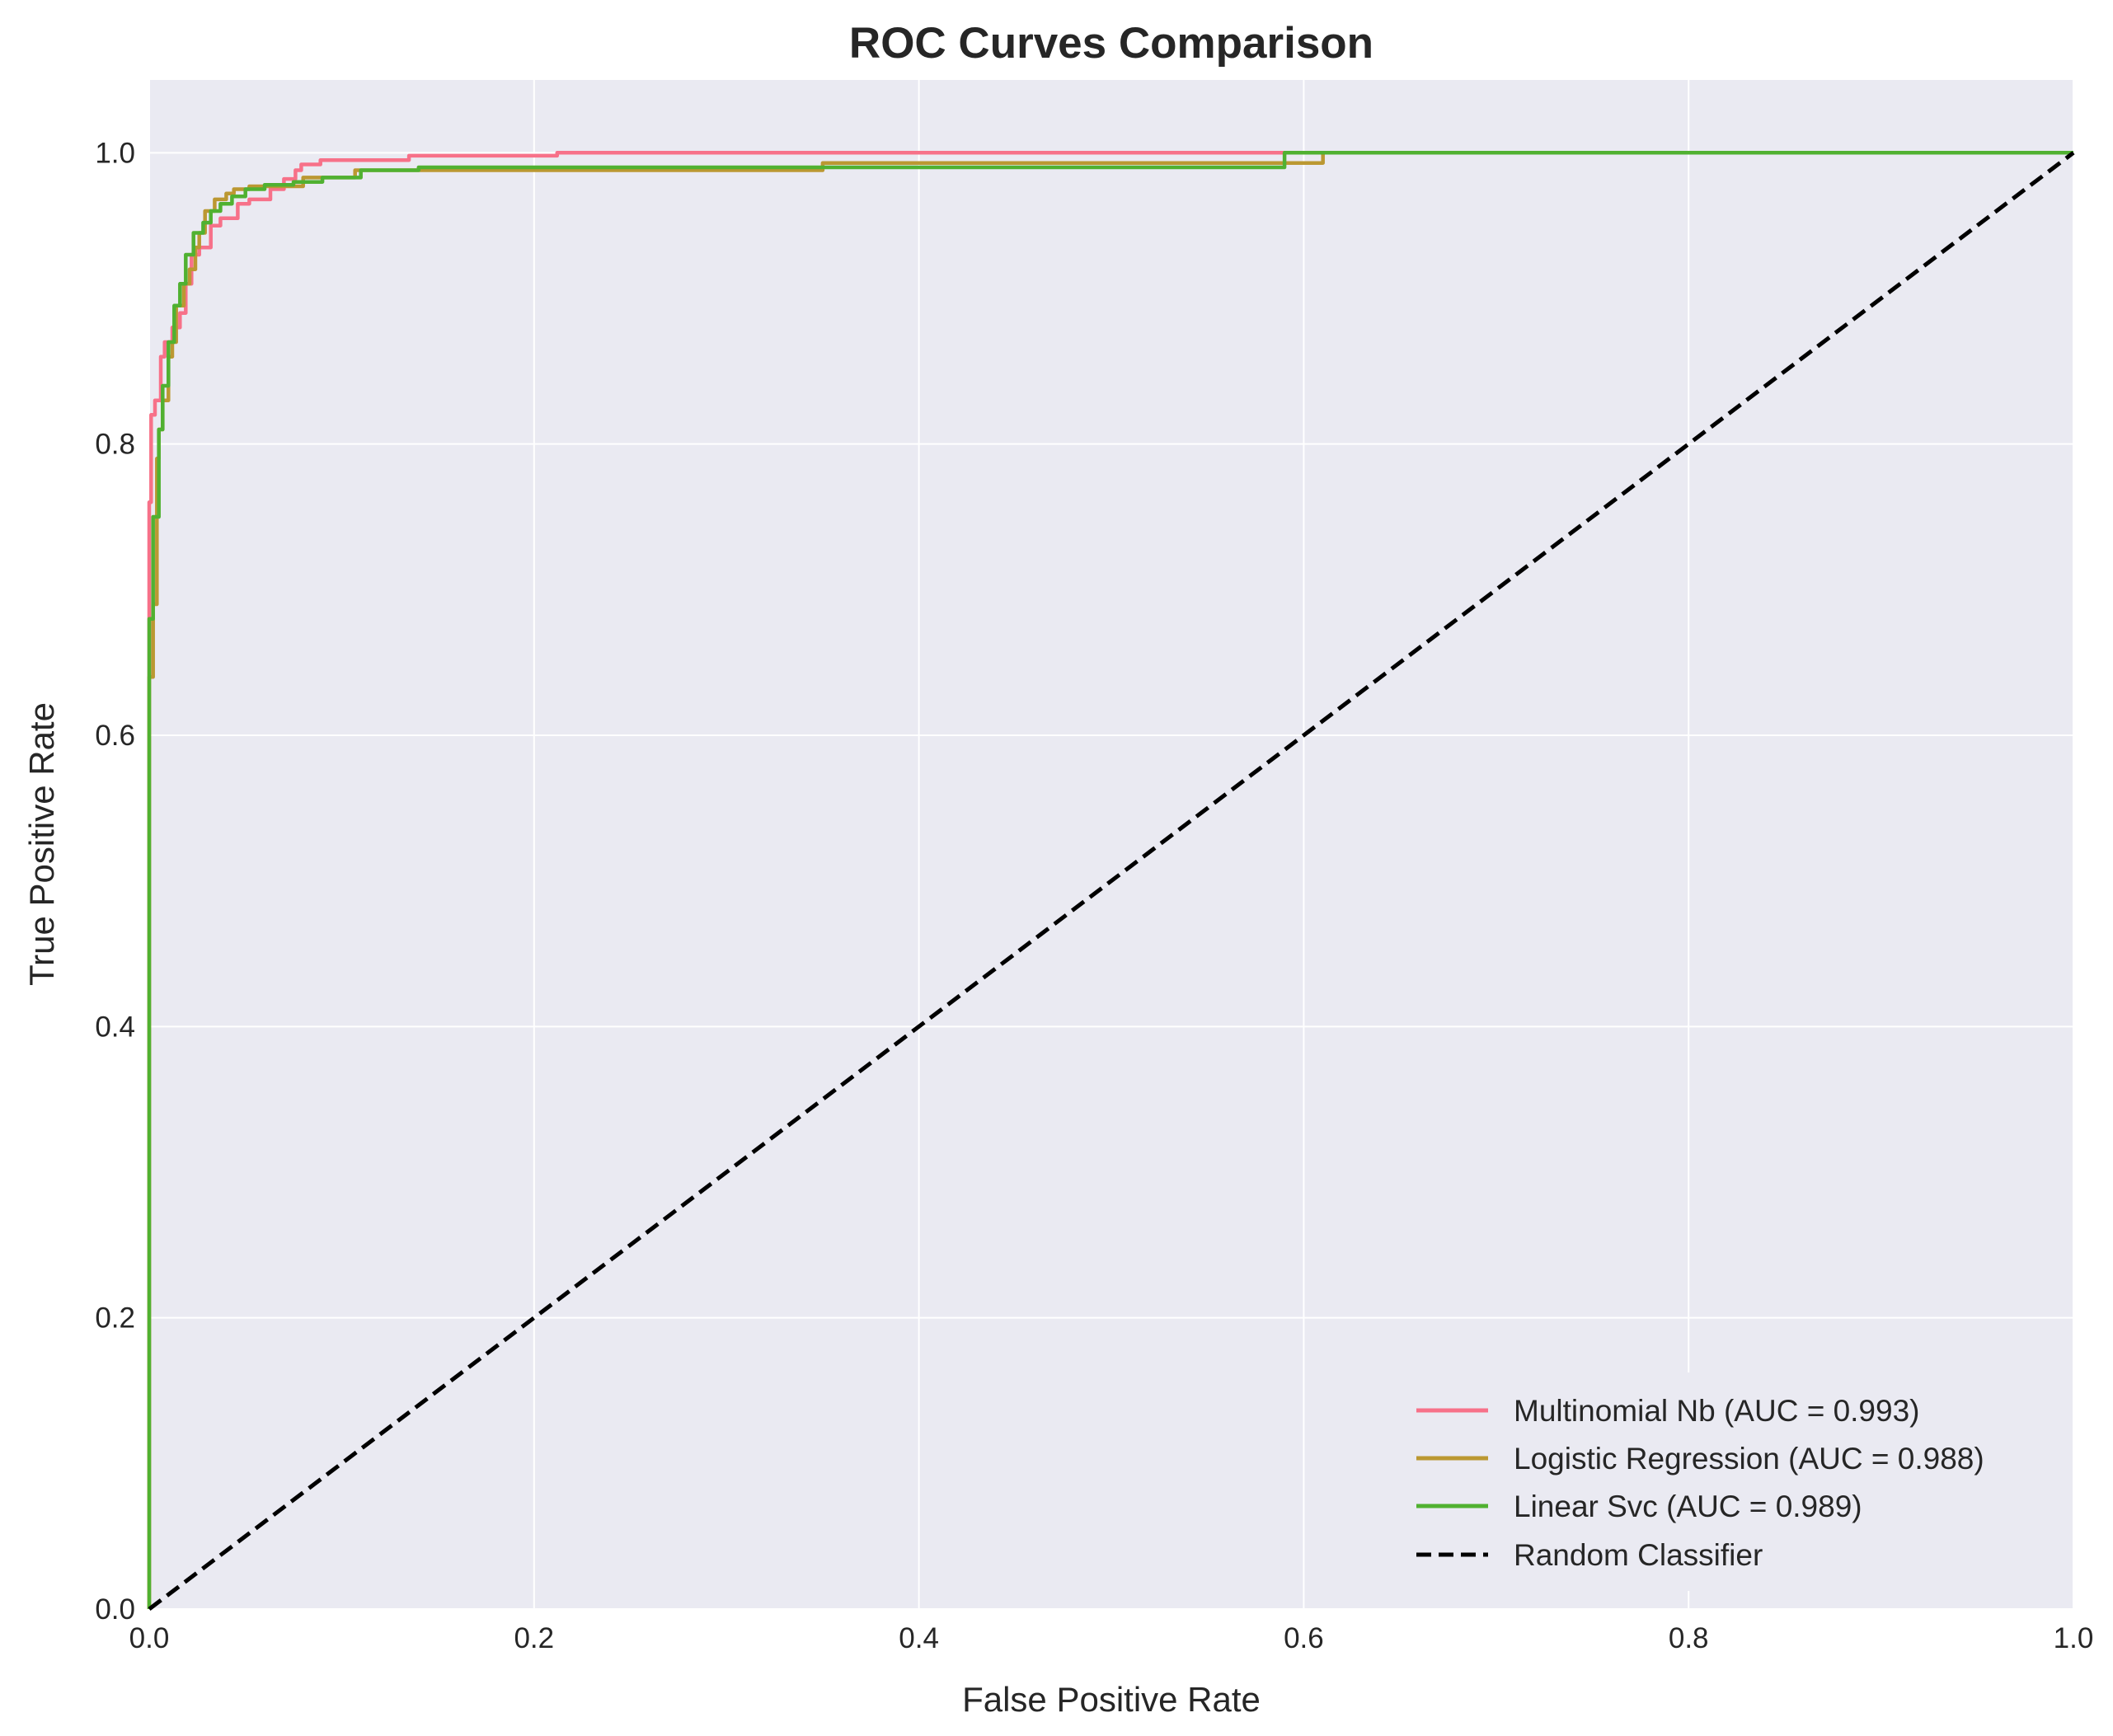 Image resolution: width=2113 pixels, height=1736 pixels. I want to click on y-tick-label: 0.0, so click(115, 1609).